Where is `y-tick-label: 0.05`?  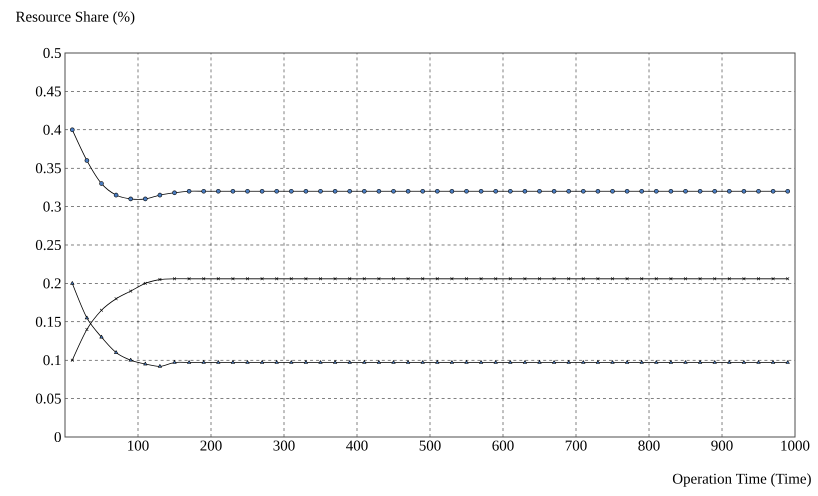
y-tick-label: 0.05 is located at coordinates (48, 399).